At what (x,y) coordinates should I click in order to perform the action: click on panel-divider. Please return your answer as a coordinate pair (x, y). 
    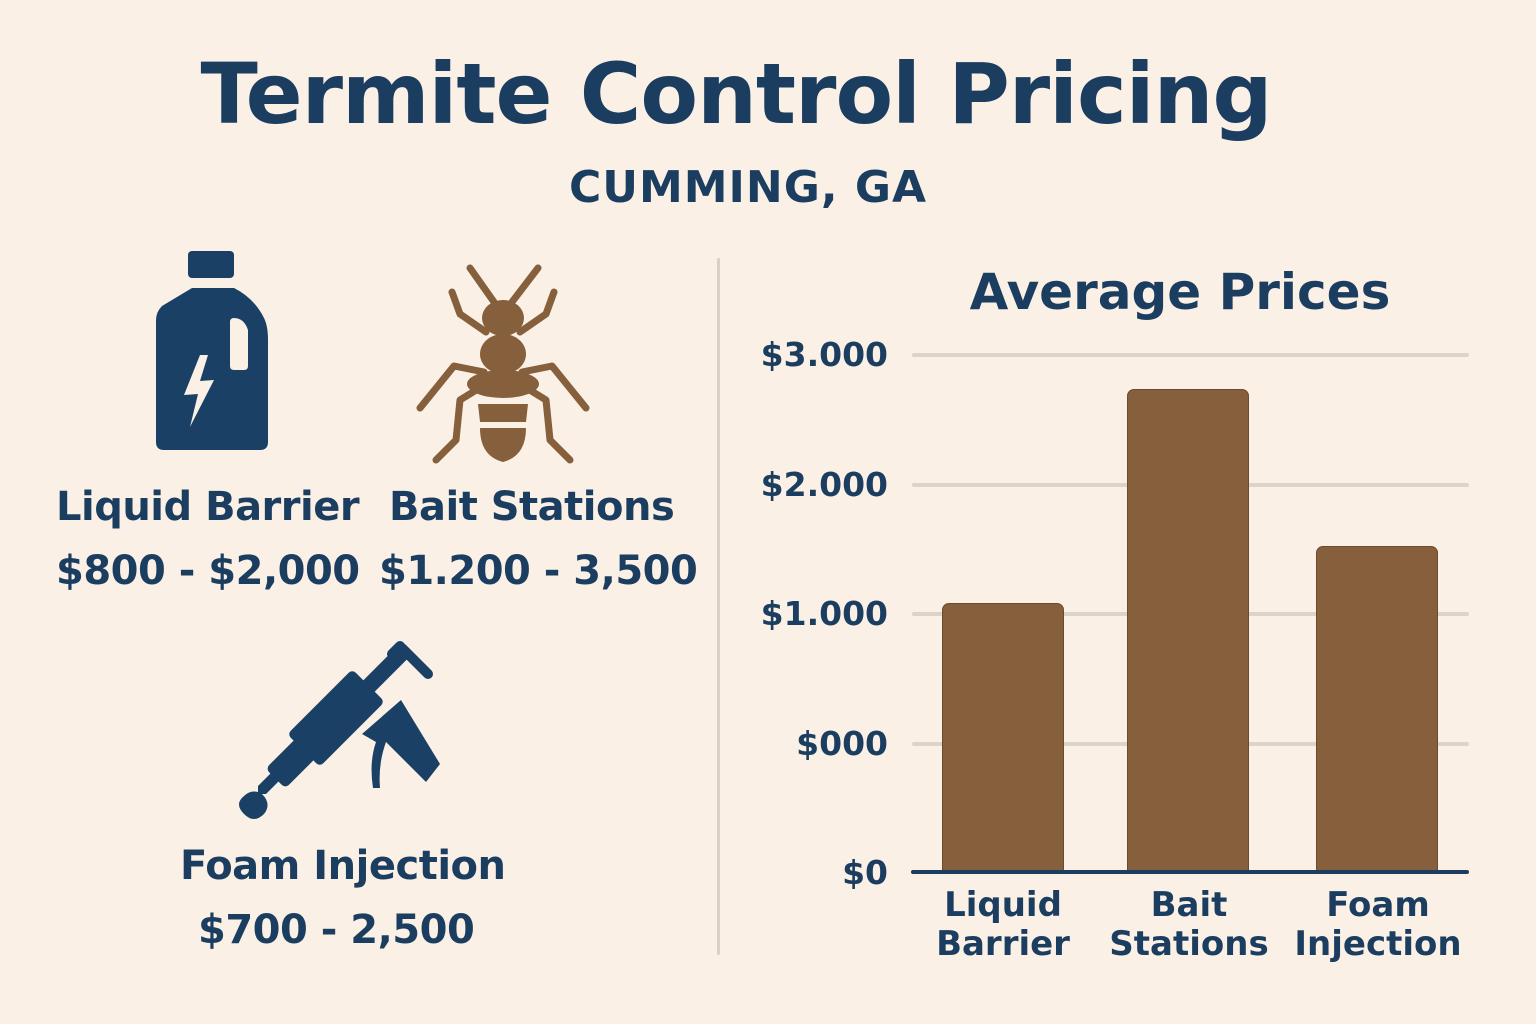
    Looking at the image, I should click on (718, 606).